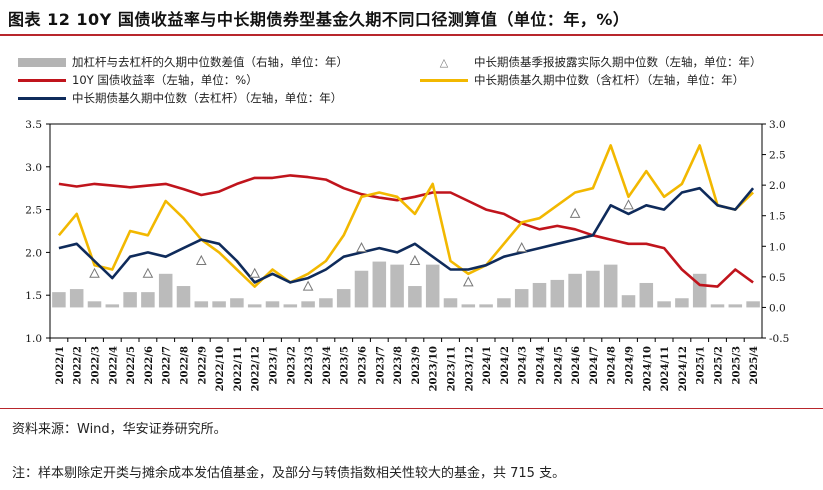  Describe the element at coordinates (777, 278) in the screenshot. I see `y-right-tick-label: 0.5` at that location.